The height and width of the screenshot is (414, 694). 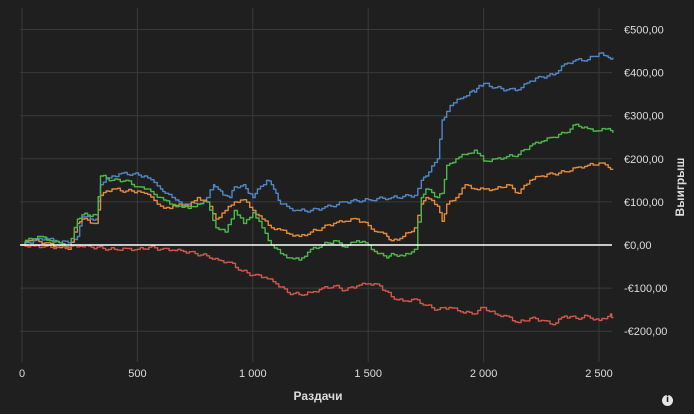 I want to click on y-tick-label: -€100,00, so click(x=645, y=289).